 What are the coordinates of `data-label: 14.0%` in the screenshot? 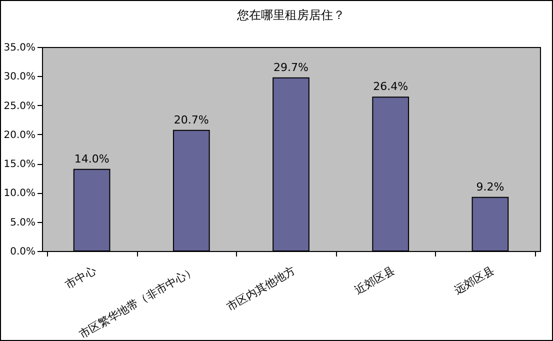 It's located at (92, 159).